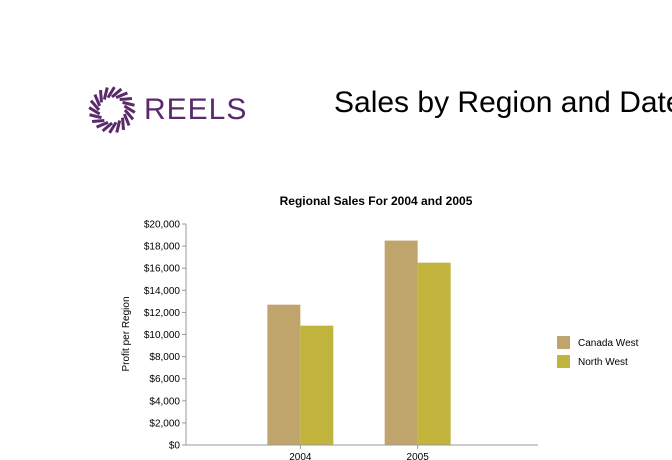 The width and height of the screenshot is (672, 460). What do you see at coordinates (284, 374) in the screenshot?
I see `bar-canada-west-2004` at bounding box center [284, 374].